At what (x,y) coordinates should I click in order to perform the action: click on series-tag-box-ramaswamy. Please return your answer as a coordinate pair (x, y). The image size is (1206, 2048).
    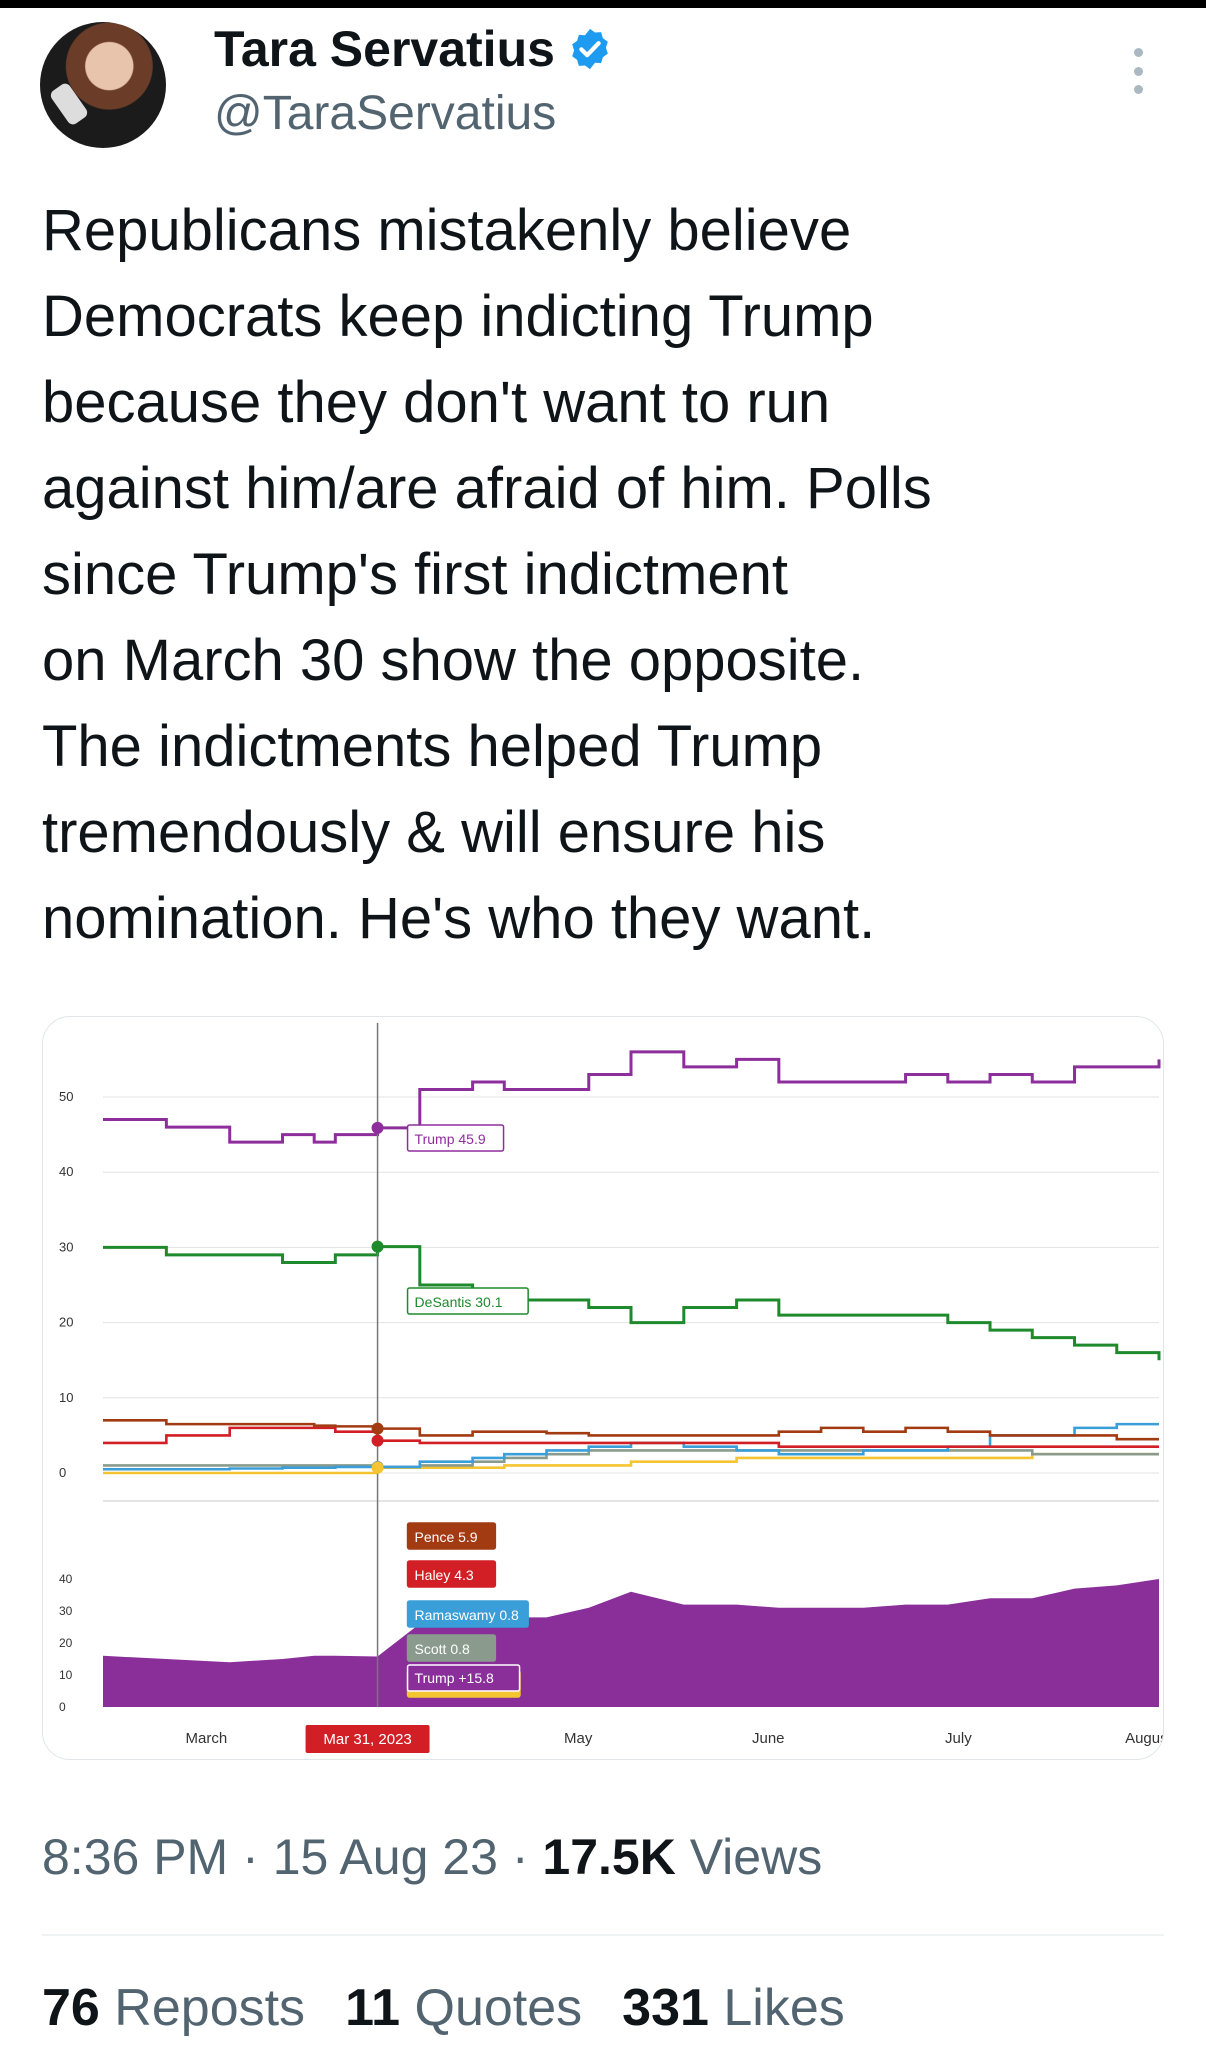
    Looking at the image, I should click on (467, 1614).